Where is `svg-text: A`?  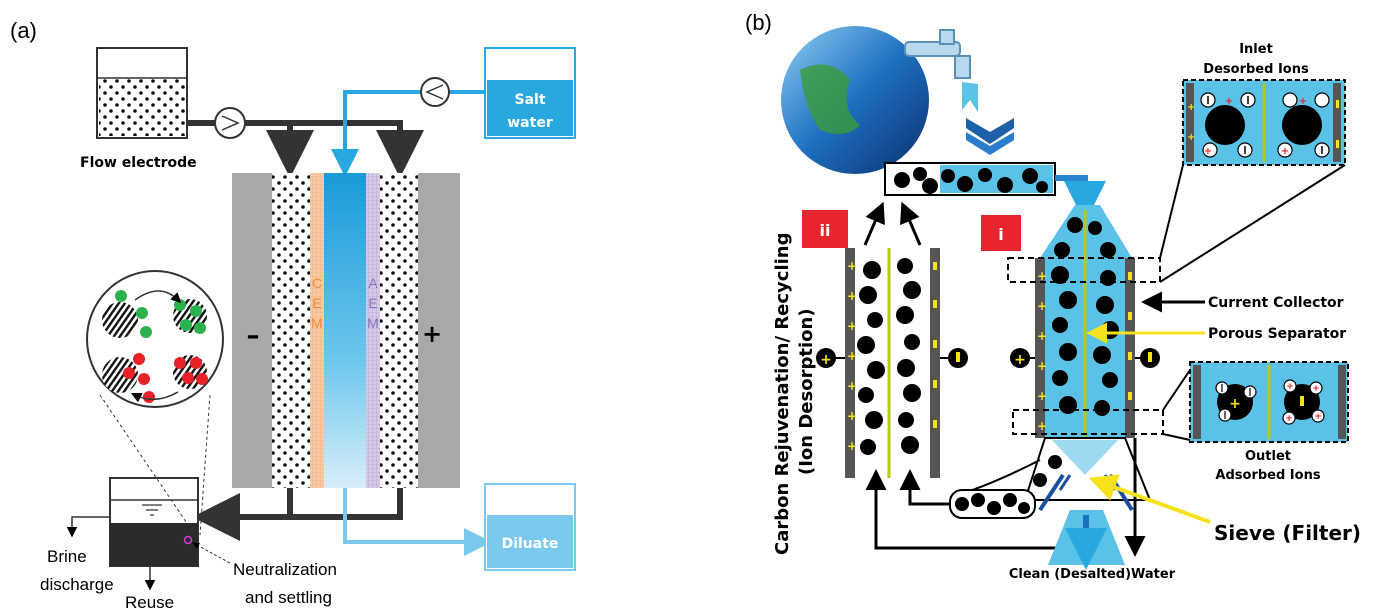 svg-text: A is located at coordinates (373, 283).